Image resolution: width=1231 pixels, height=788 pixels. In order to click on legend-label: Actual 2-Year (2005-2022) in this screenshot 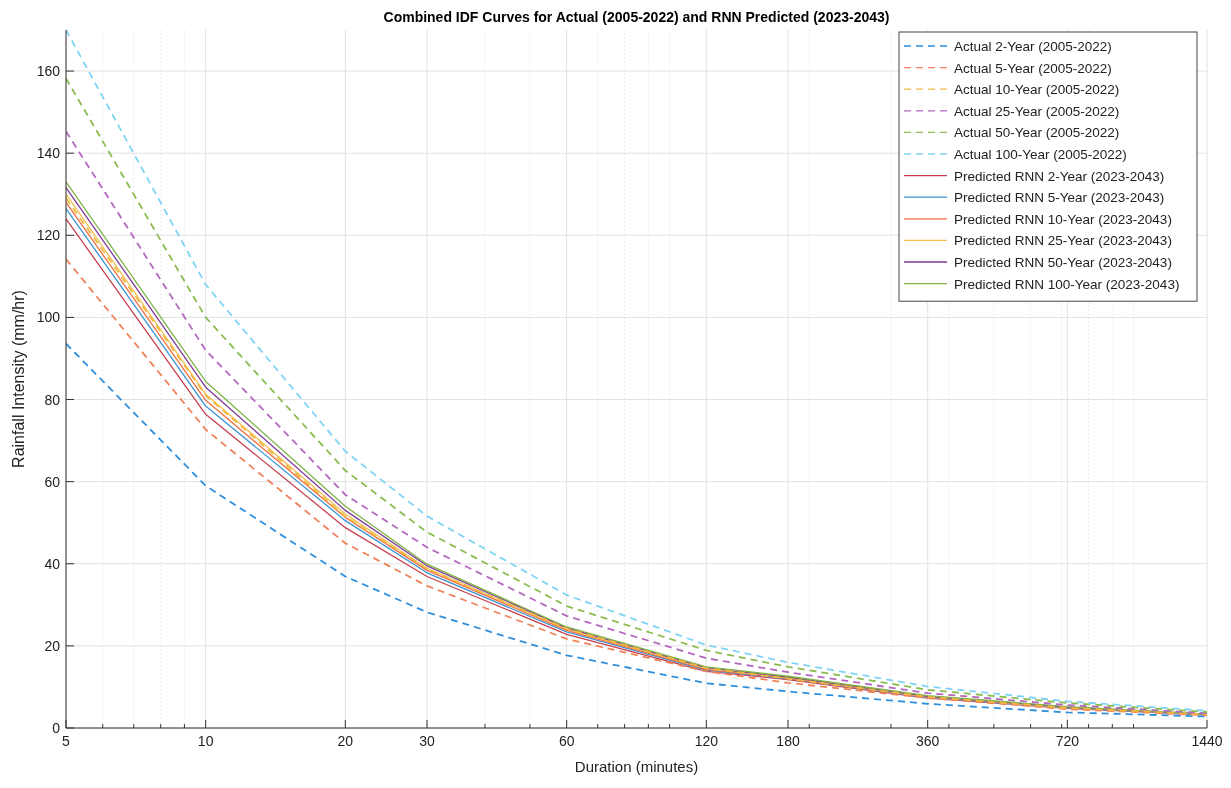, I will do `click(1033, 46)`.